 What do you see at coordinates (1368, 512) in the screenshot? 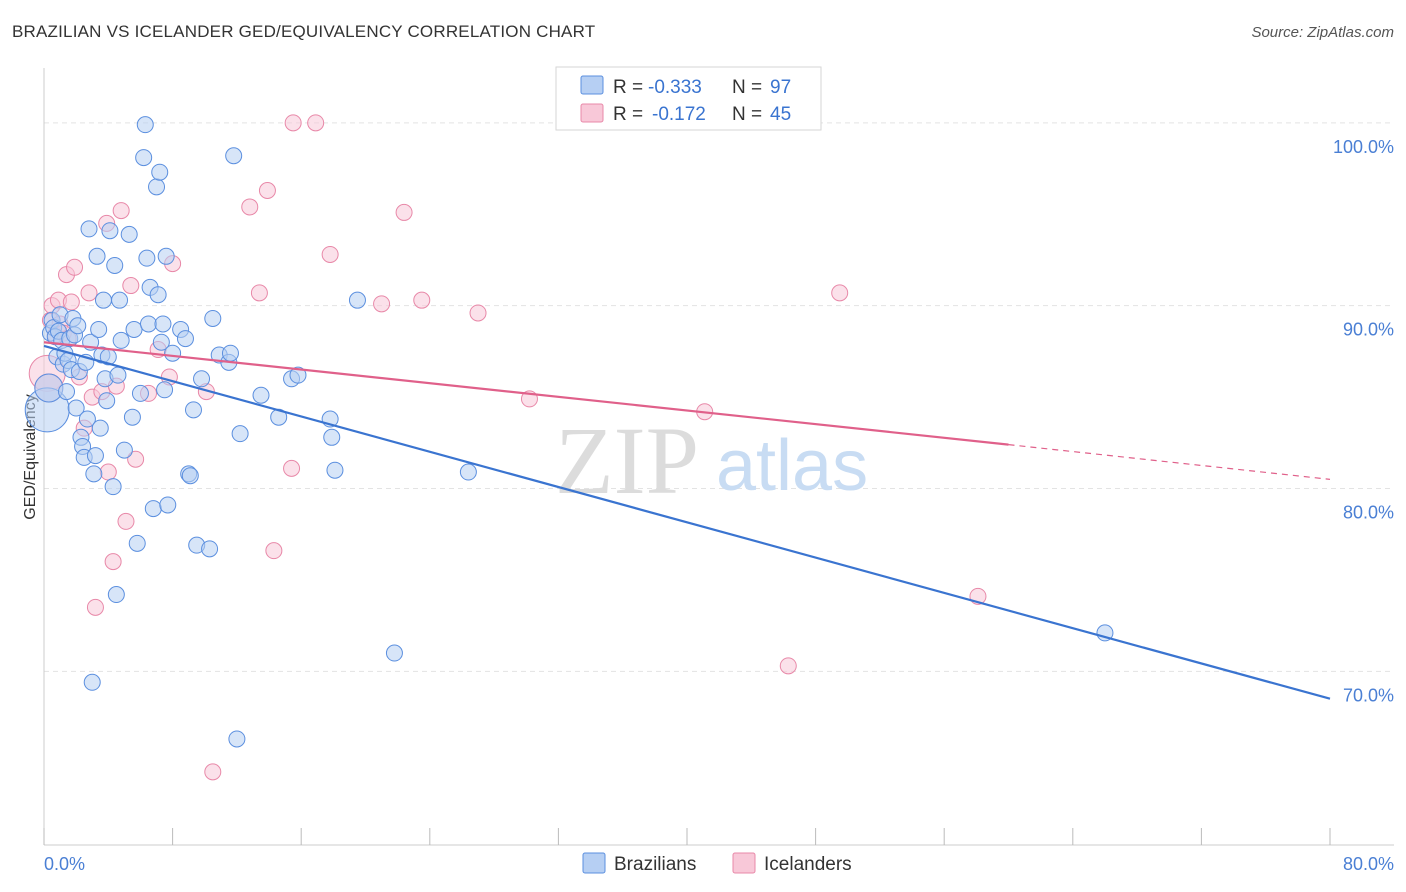
I see `y-tick-label: 80.0%` at bounding box center [1368, 512].